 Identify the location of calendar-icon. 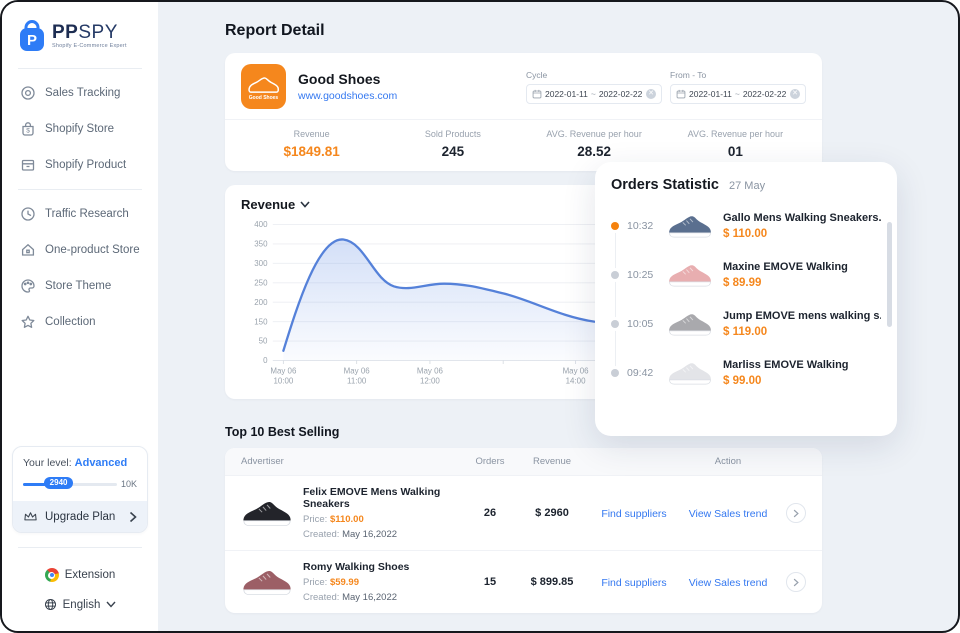
(681, 93).